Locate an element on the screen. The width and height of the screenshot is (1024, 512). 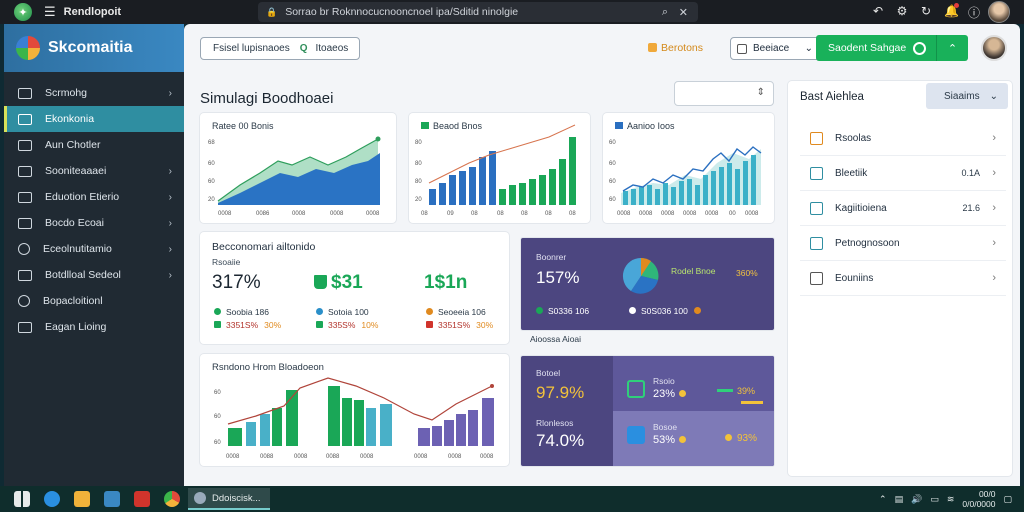
user-avatar is located at coordinates (999, 12).